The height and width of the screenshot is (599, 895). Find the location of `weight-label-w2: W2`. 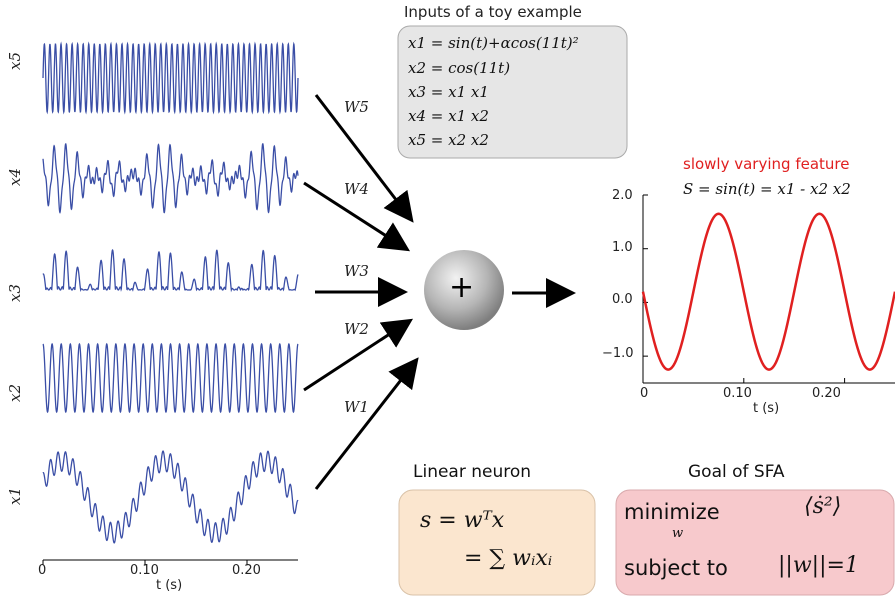

weight-label-w2: W2 is located at coordinates (356, 329).